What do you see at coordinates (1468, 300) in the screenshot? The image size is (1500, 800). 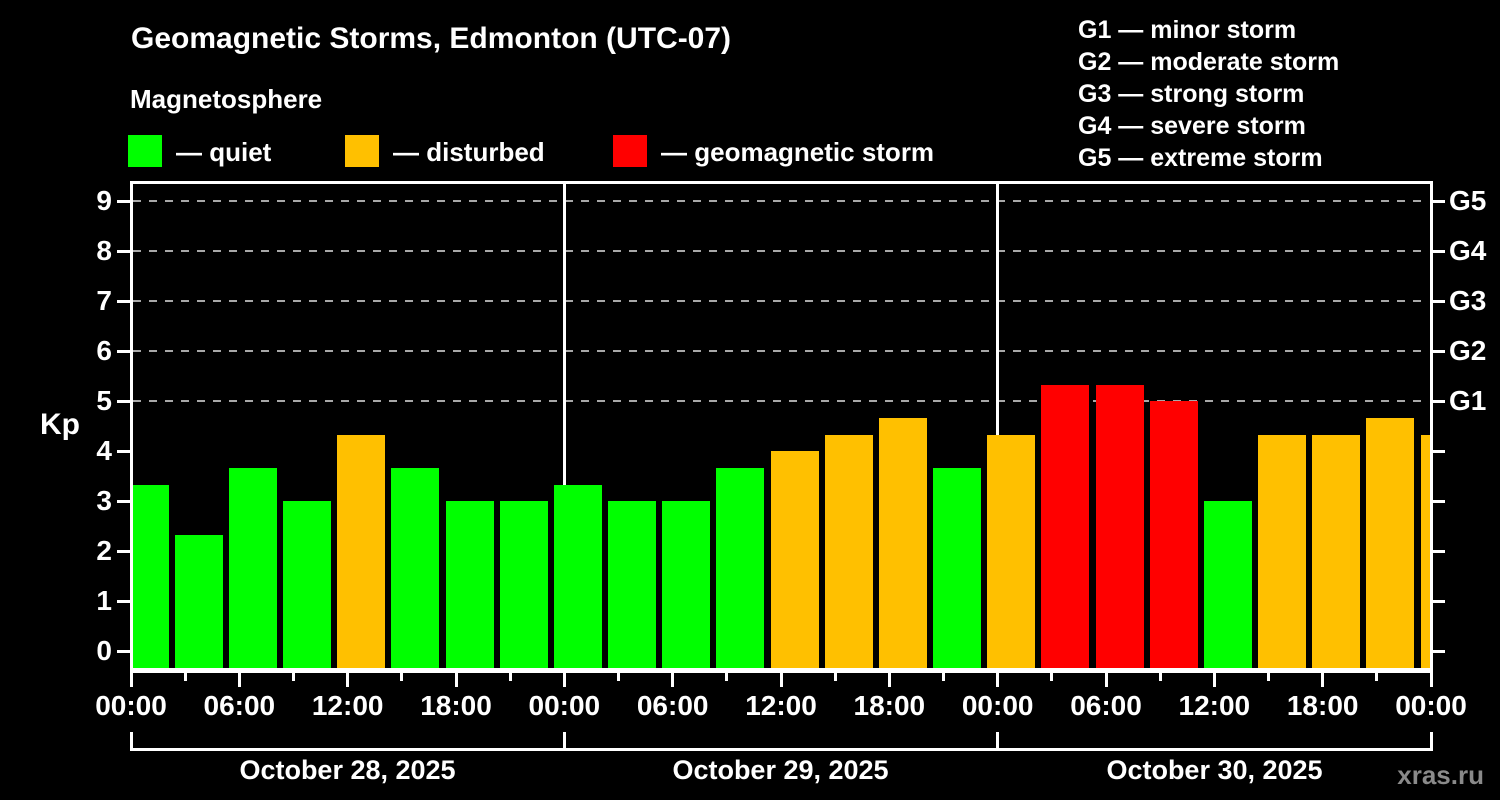 I see `g-level-label: G3` at bounding box center [1468, 300].